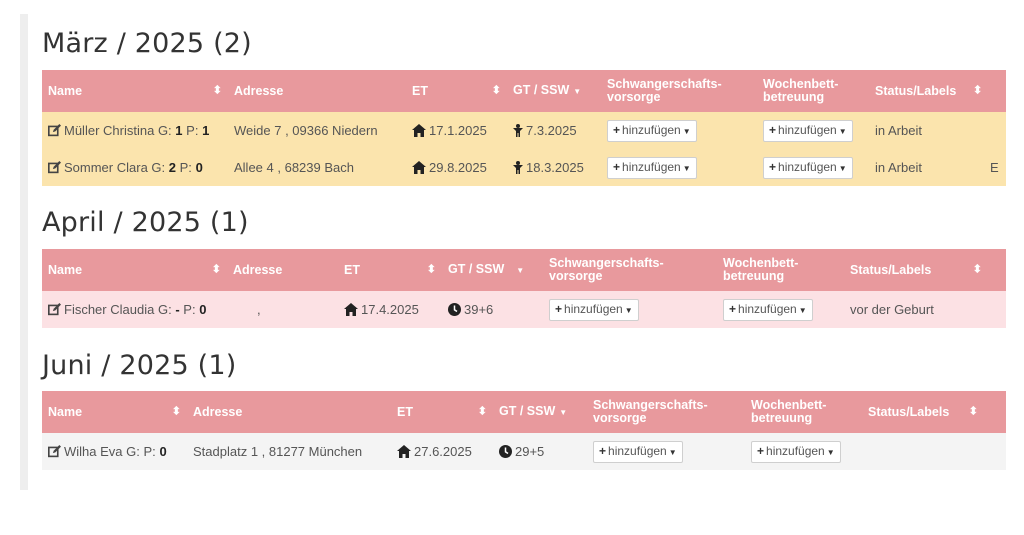  Describe the element at coordinates (934, 451) in the screenshot. I see `status-cell` at that location.